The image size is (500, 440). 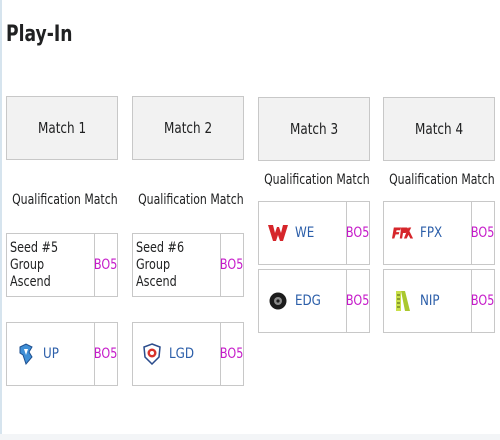 What do you see at coordinates (1, 220) in the screenshot?
I see `page-left-border` at bounding box center [1, 220].